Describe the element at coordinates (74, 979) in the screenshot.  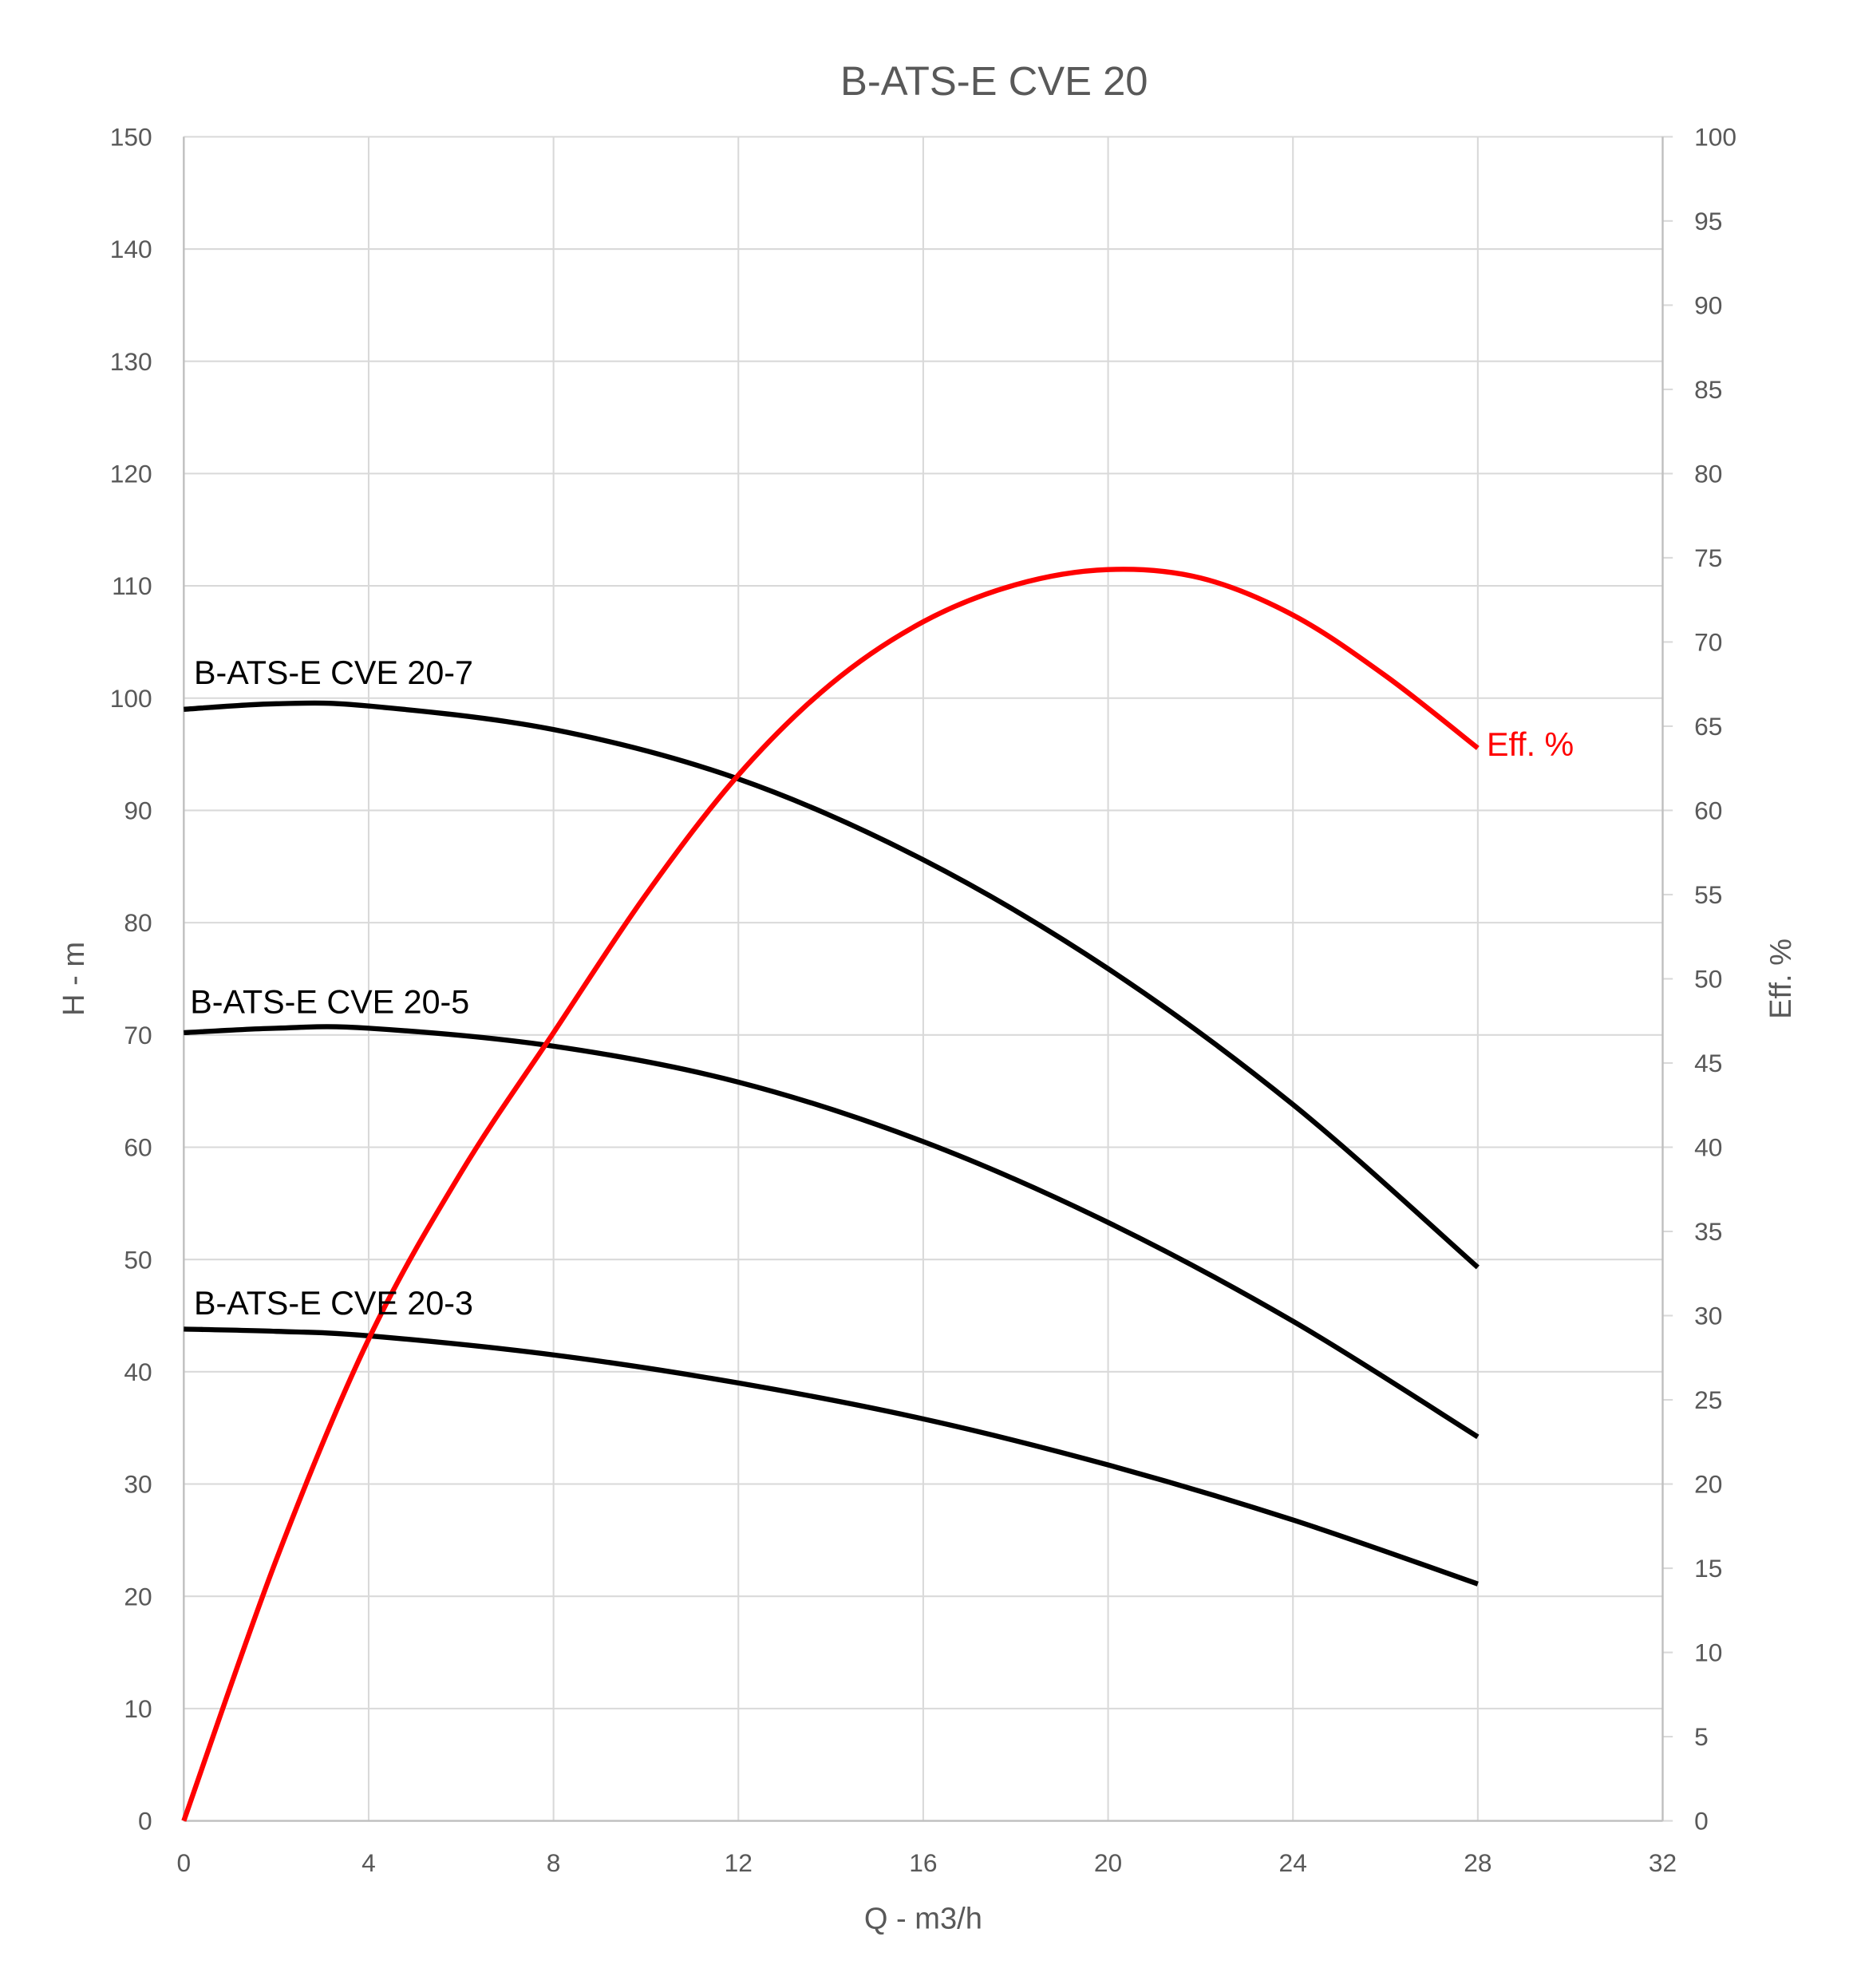
I see `y-axis-label: H - m` at that location.